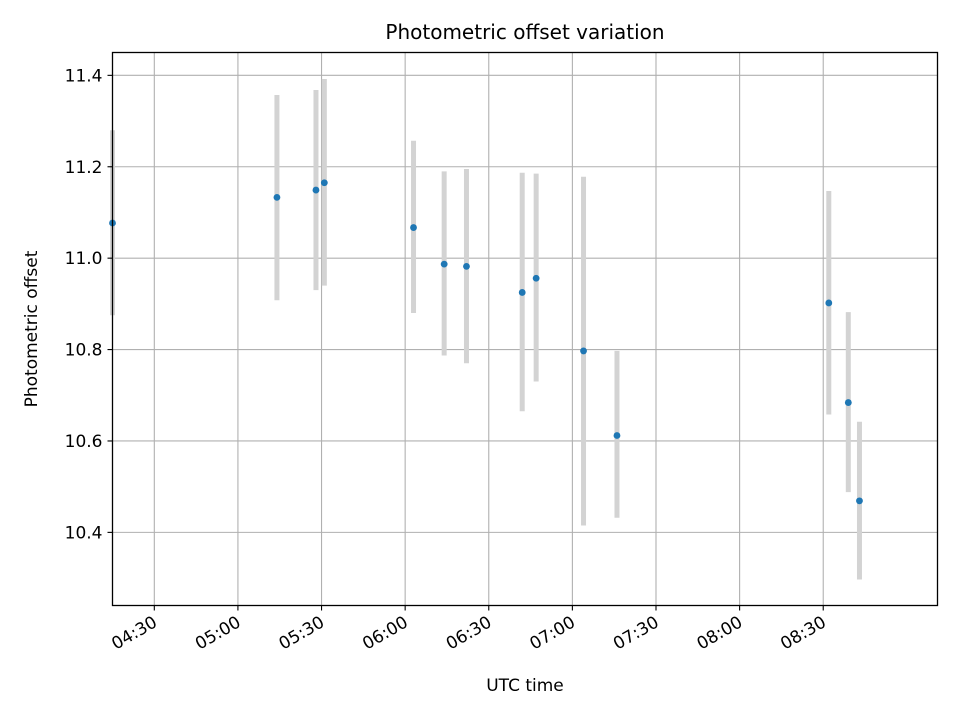 This screenshot has width=960, height=720. What do you see at coordinates (525, 686) in the screenshot?
I see `x-axis-label: UTC time` at bounding box center [525, 686].